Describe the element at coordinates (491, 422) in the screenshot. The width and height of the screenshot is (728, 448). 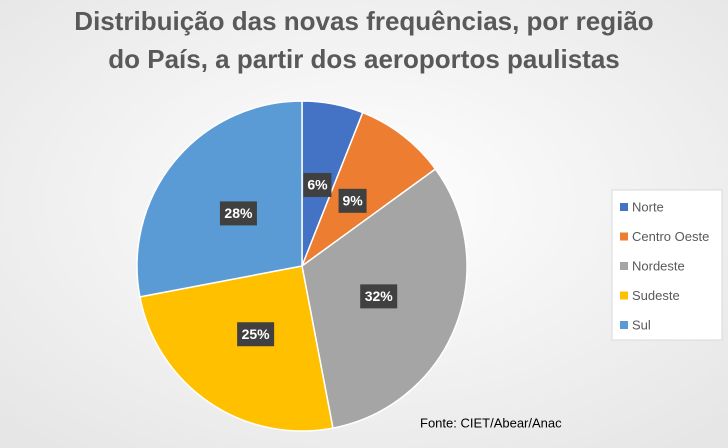
I see `annotation: Fonte: CIET/Abear/Anac` at that location.